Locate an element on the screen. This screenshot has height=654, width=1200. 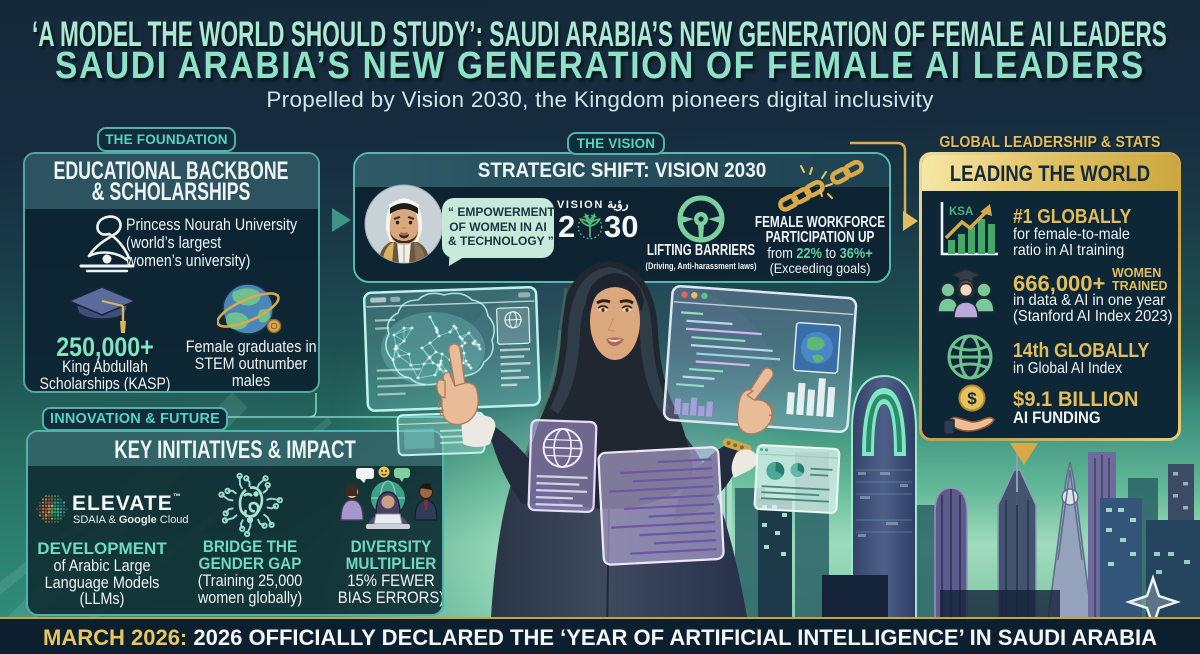
svg-text: KSA is located at coordinates (961, 212).